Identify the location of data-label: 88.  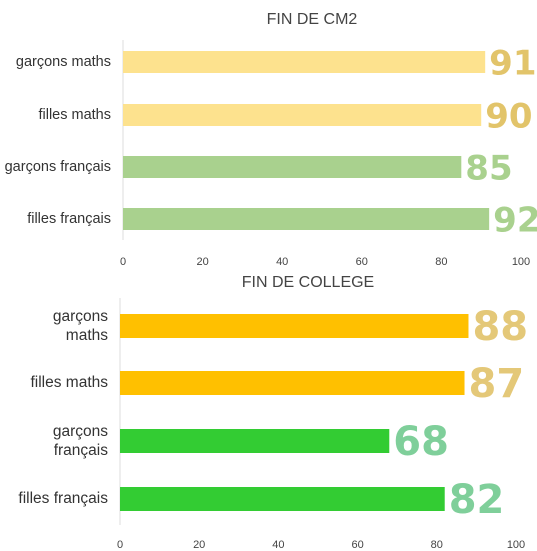
(500, 327).